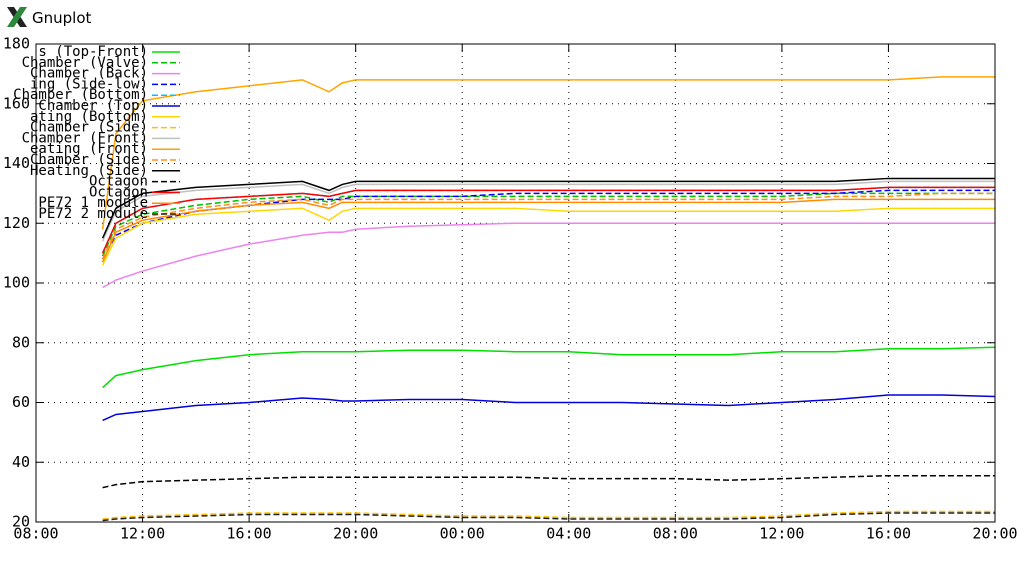 The height and width of the screenshot is (561, 1036). Describe the element at coordinates (89, 117) in the screenshot. I see `legend-label: ating (Bottom)` at that location.